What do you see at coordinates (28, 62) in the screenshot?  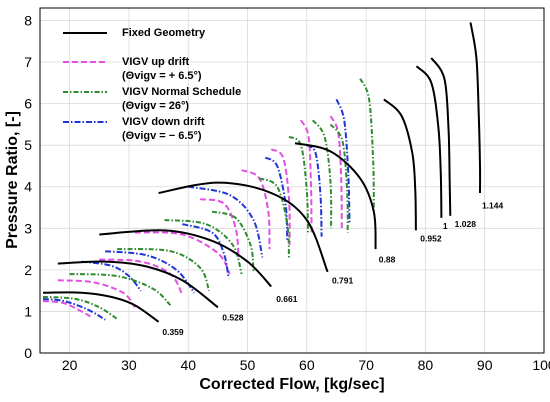 I see `y-tick-label: 7` at bounding box center [28, 62].